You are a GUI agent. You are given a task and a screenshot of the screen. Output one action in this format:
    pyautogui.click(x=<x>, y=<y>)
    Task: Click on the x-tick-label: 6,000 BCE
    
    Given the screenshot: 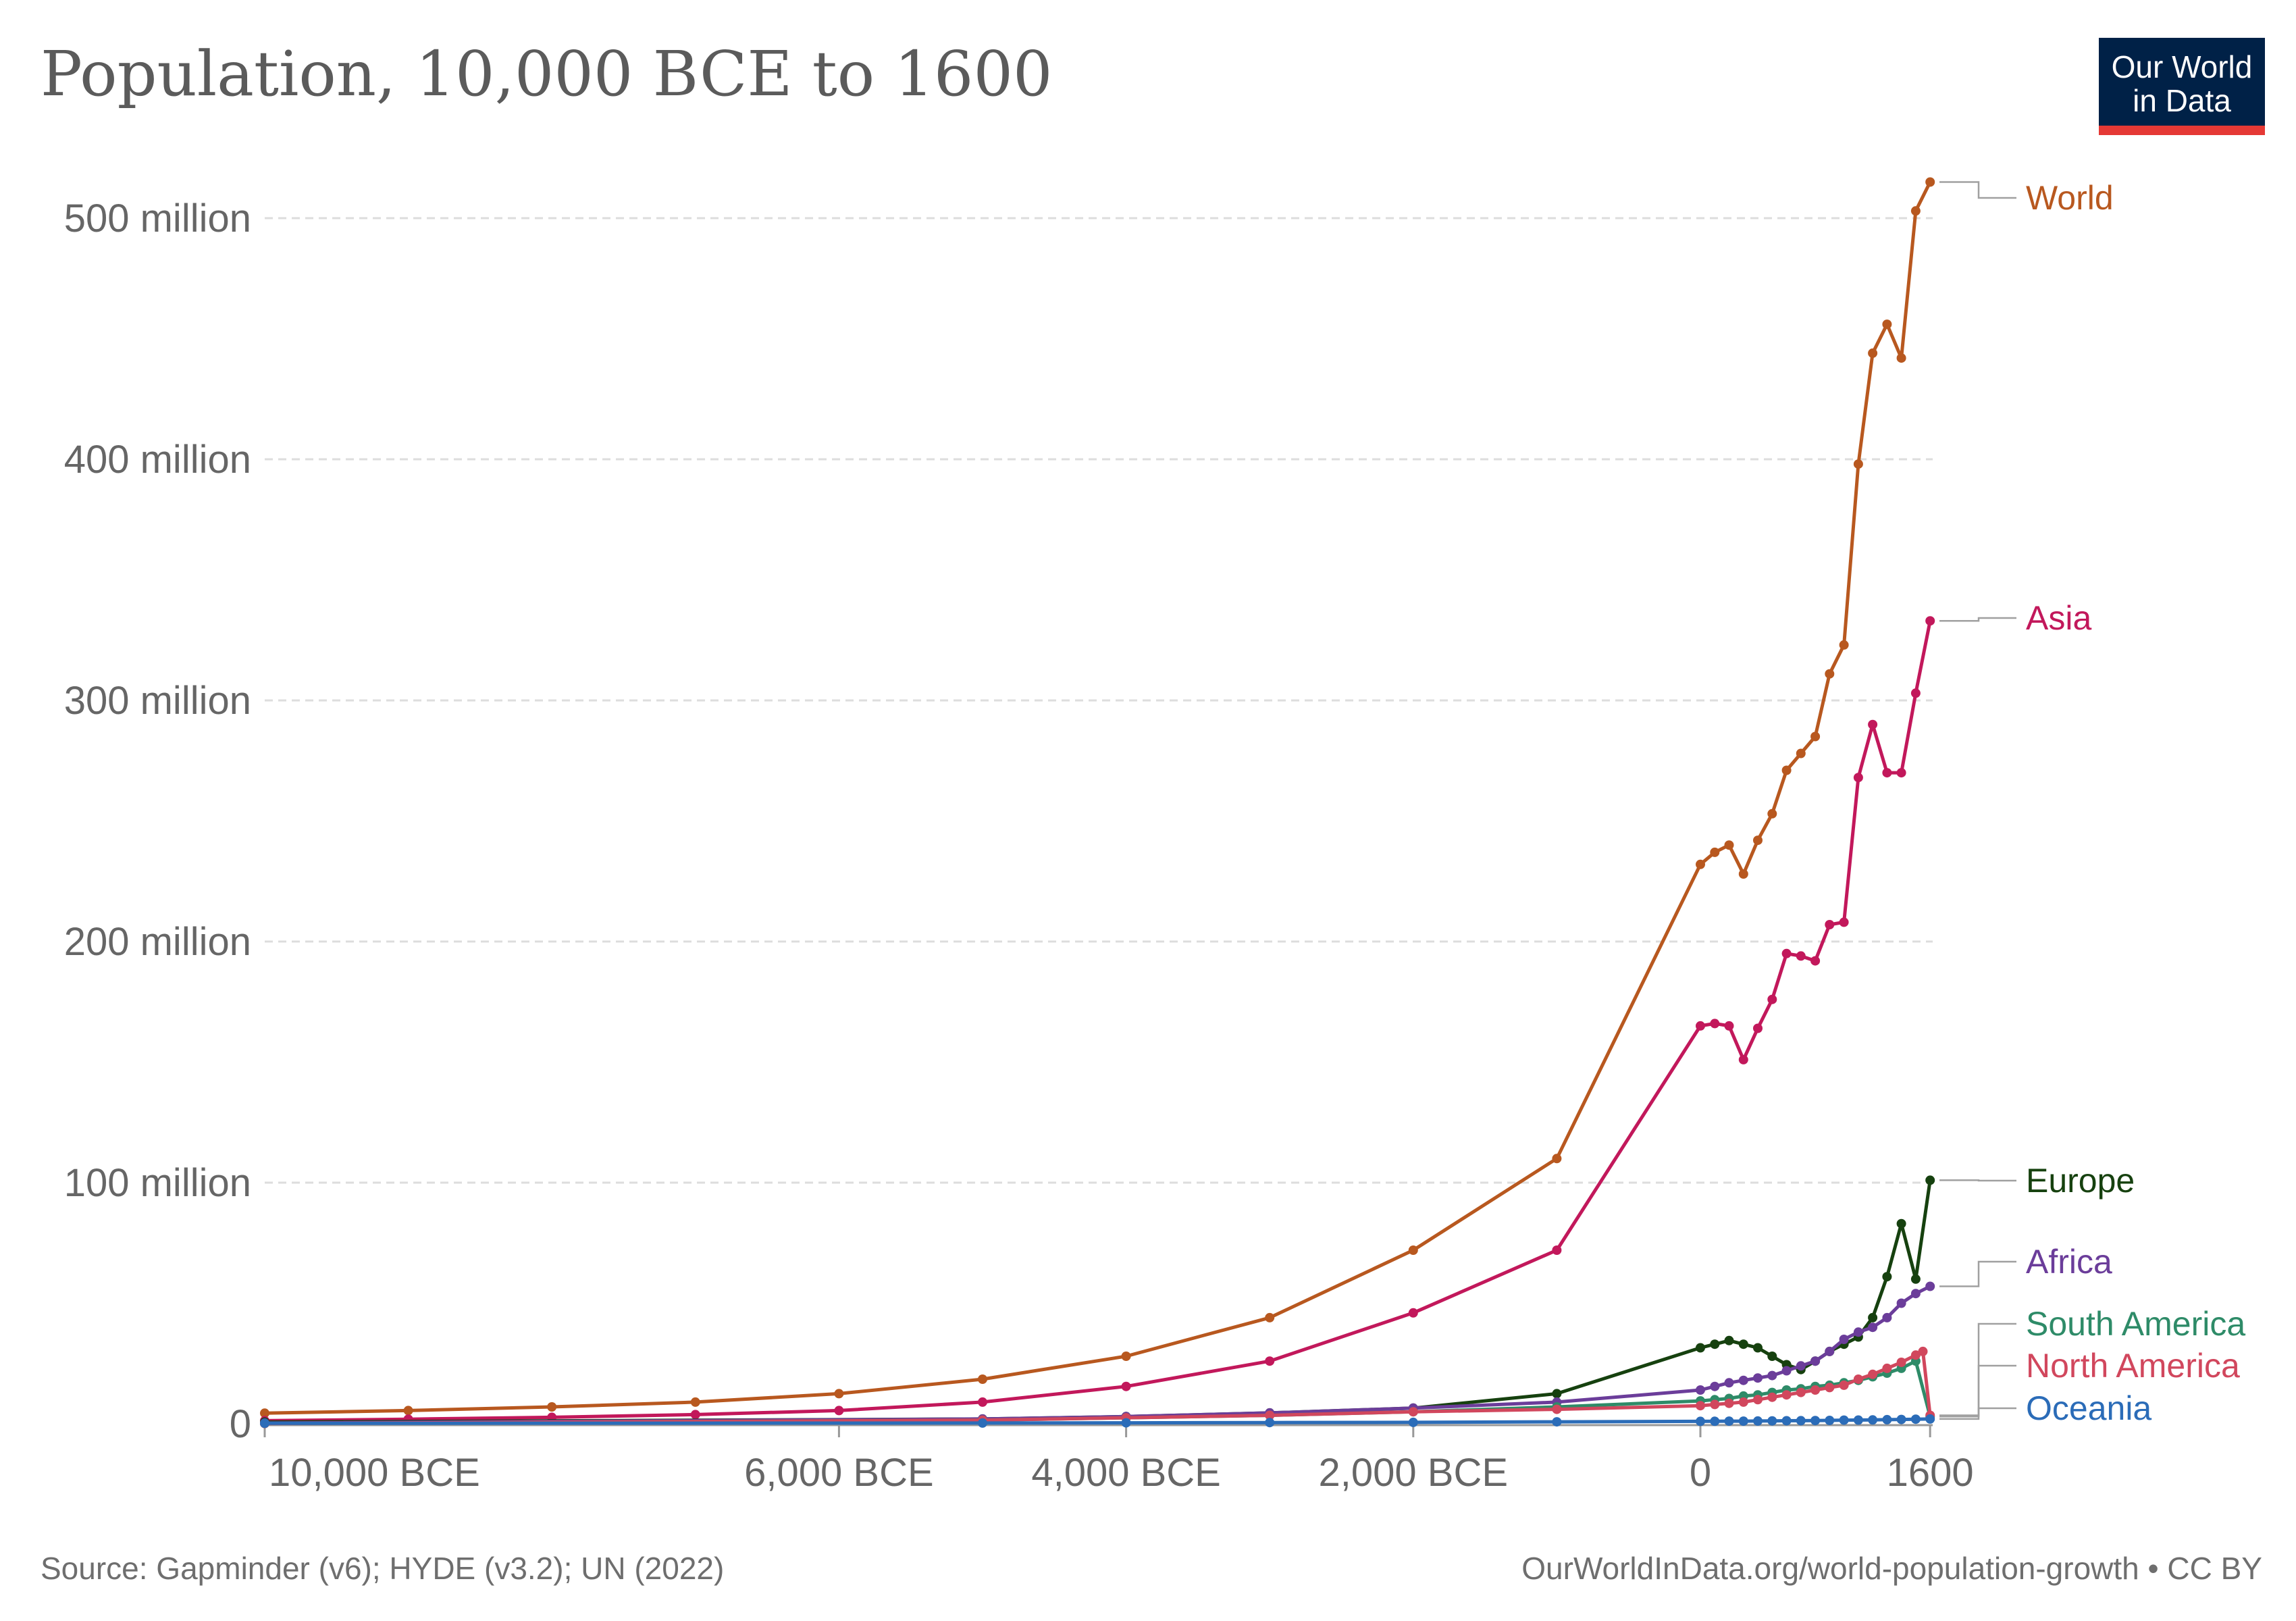 What is the action you would take?
    pyautogui.click(x=839, y=1473)
    